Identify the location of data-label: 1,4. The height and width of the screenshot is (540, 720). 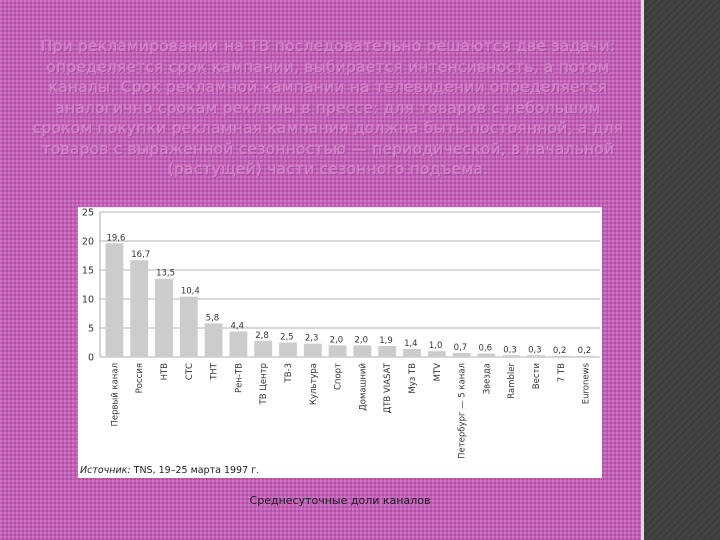
(411, 344).